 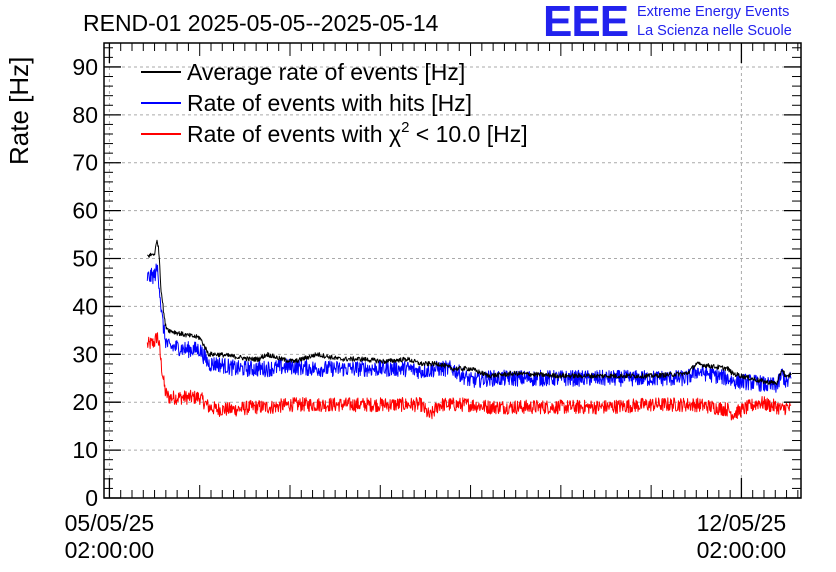 I want to click on series-line, so click(x=469, y=376).